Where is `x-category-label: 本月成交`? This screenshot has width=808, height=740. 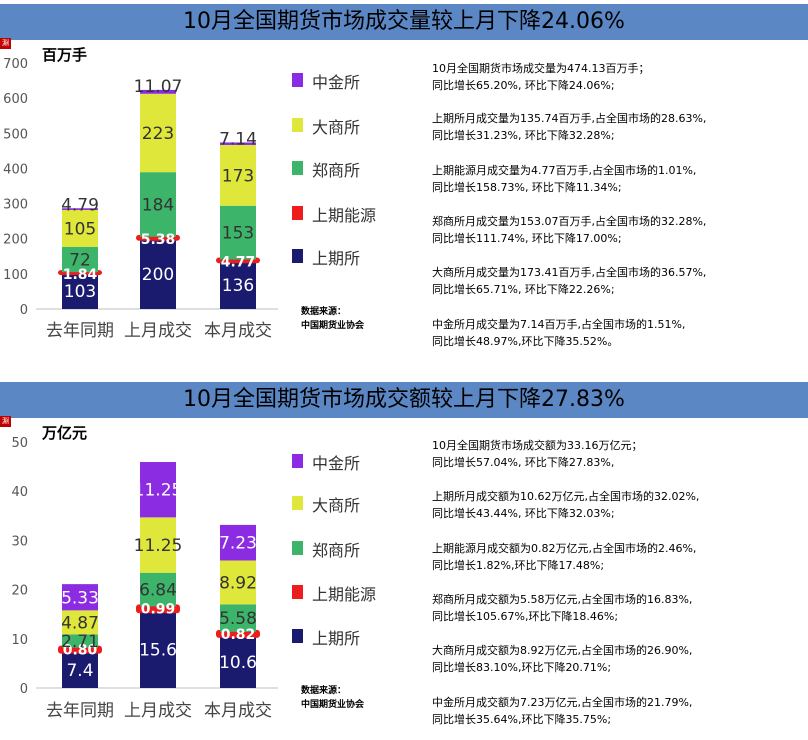 x-category-label: 本月成交 is located at coordinates (238, 331).